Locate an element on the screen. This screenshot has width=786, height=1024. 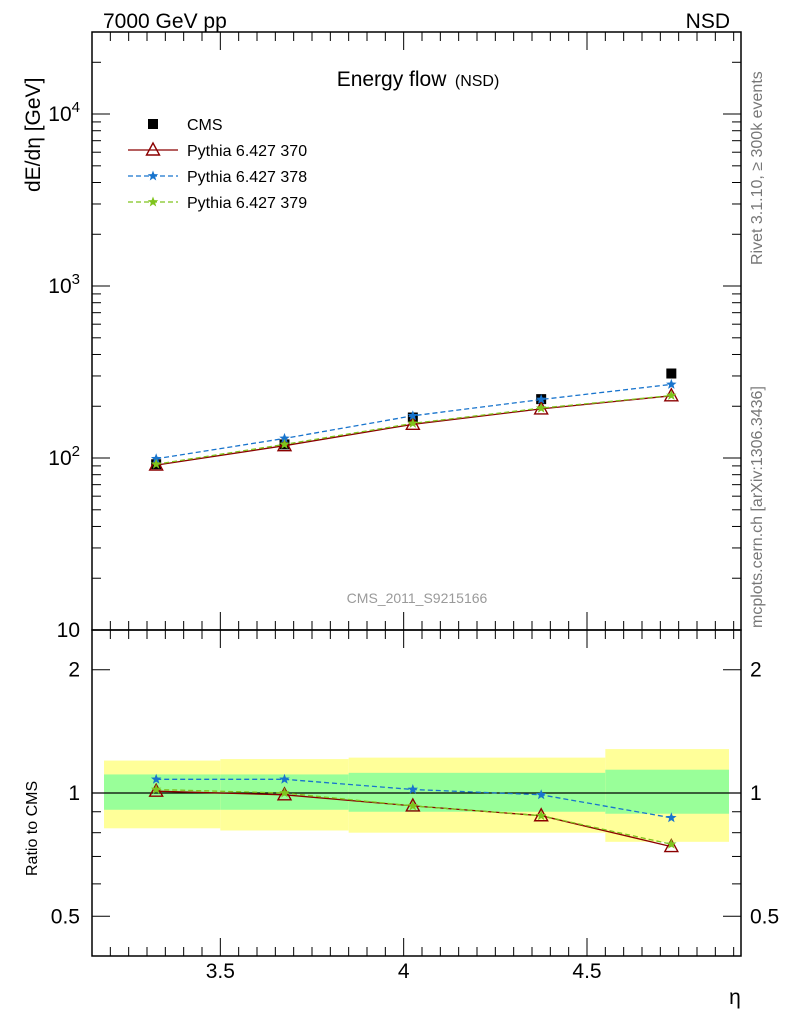
main-y-tick-label: 10³ is located at coordinates (64, 284).